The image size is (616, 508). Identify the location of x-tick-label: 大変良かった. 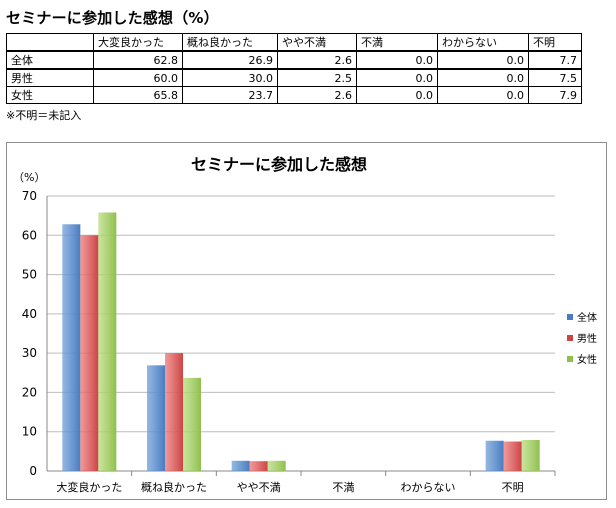
(89, 487).